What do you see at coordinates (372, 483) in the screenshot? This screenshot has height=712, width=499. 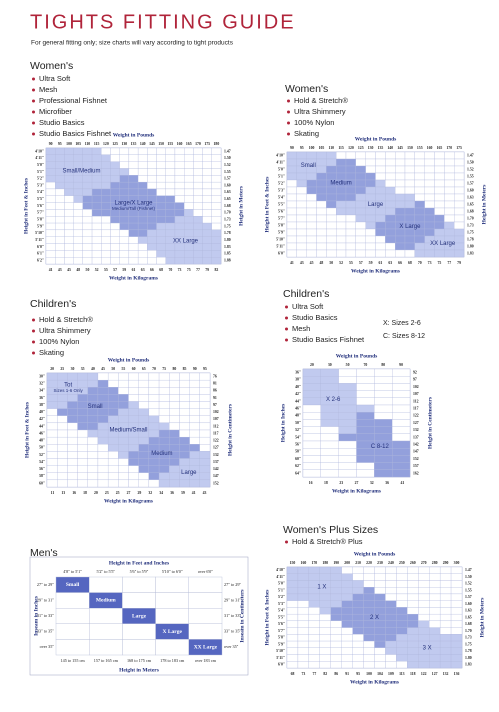 I see `bottom-tick-label: 32` at bounding box center [372, 483].